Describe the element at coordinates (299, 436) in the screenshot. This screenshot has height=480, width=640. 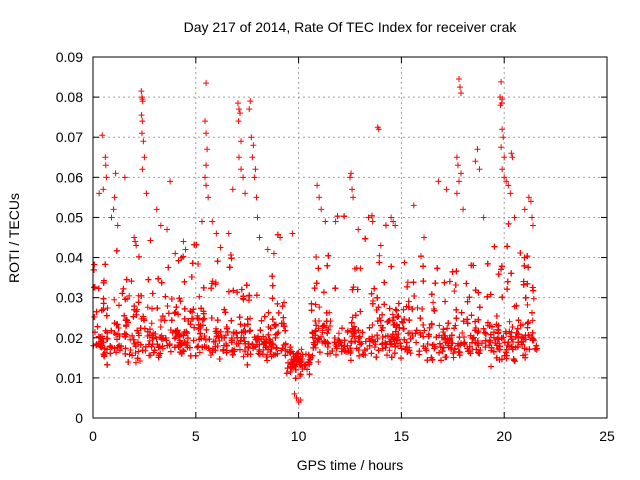
I see `x-tick-label: 10` at that location.